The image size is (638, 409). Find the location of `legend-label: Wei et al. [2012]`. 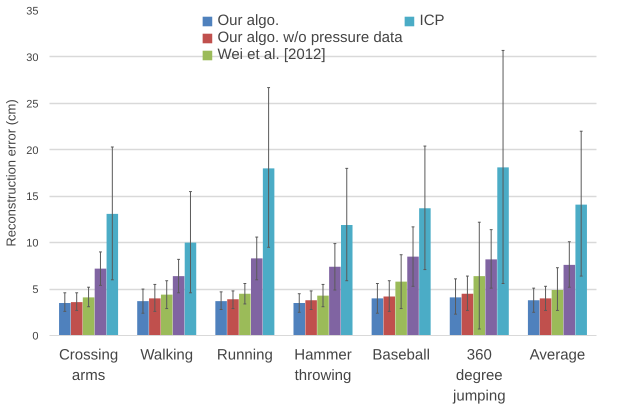

legend-label: Wei et al. [2012] is located at coordinates (271, 54).